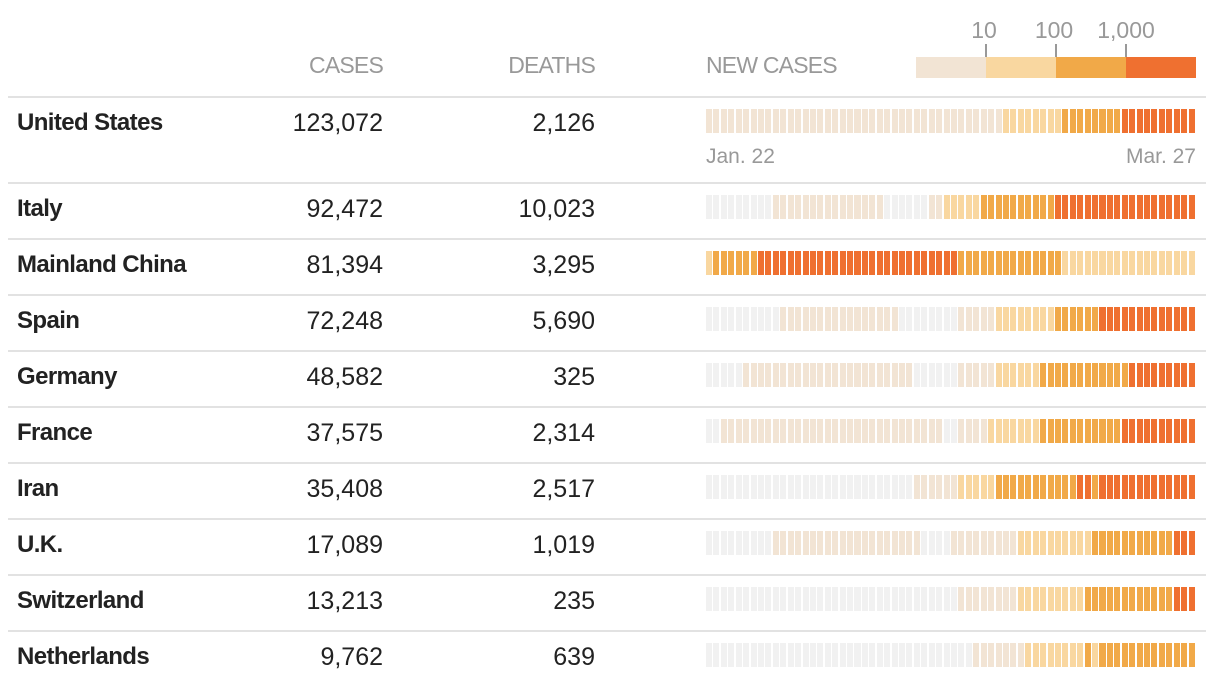 Image resolution: width=1212 pixels, height=686 pixels. What do you see at coordinates (607, 463) in the screenshot?
I see `row-divider` at bounding box center [607, 463].